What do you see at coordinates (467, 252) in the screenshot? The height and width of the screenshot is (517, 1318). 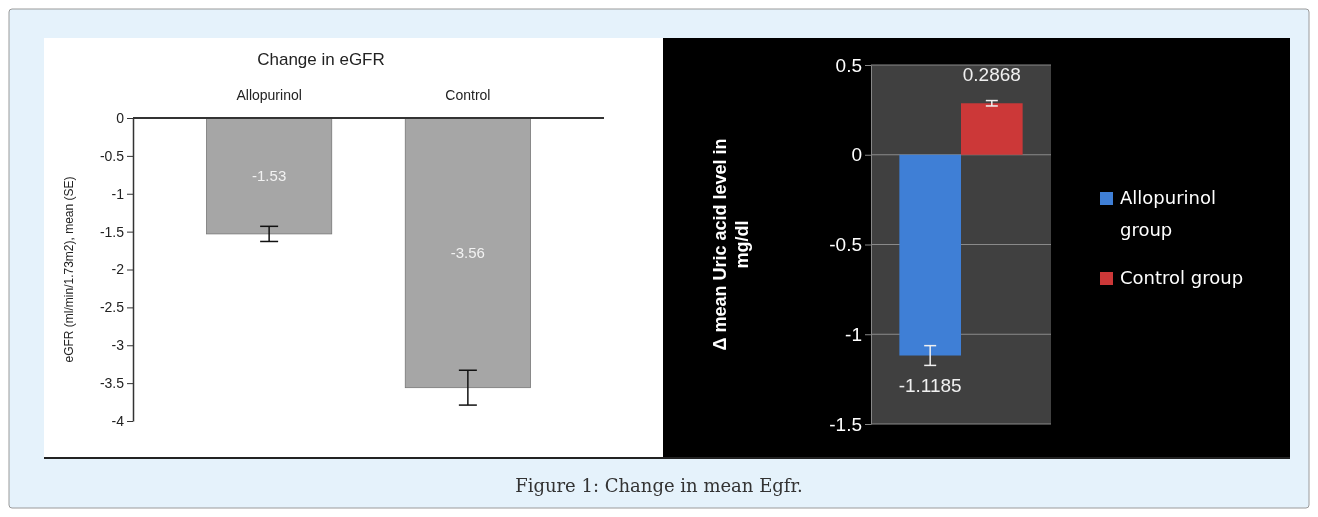 I see `data-label: -3.56` at bounding box center [467, 252].